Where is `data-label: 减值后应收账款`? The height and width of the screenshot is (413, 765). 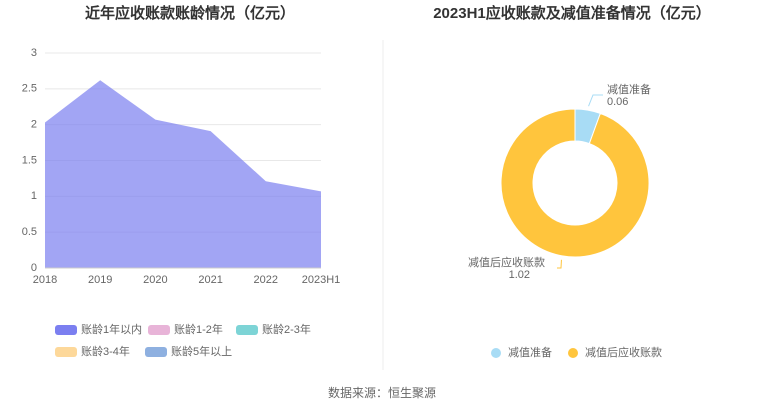 data-label: 减值后应收账款 is located at coordinates (506, 262).